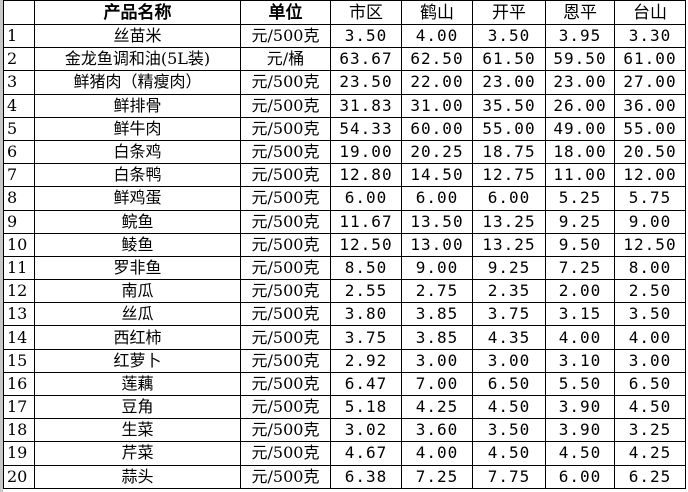 This screenshot has height=492, width=688. What do you see at coordinates (19, 198) in the screenshot?
I see `cell-index: 8` at bounding box center [19, 198].